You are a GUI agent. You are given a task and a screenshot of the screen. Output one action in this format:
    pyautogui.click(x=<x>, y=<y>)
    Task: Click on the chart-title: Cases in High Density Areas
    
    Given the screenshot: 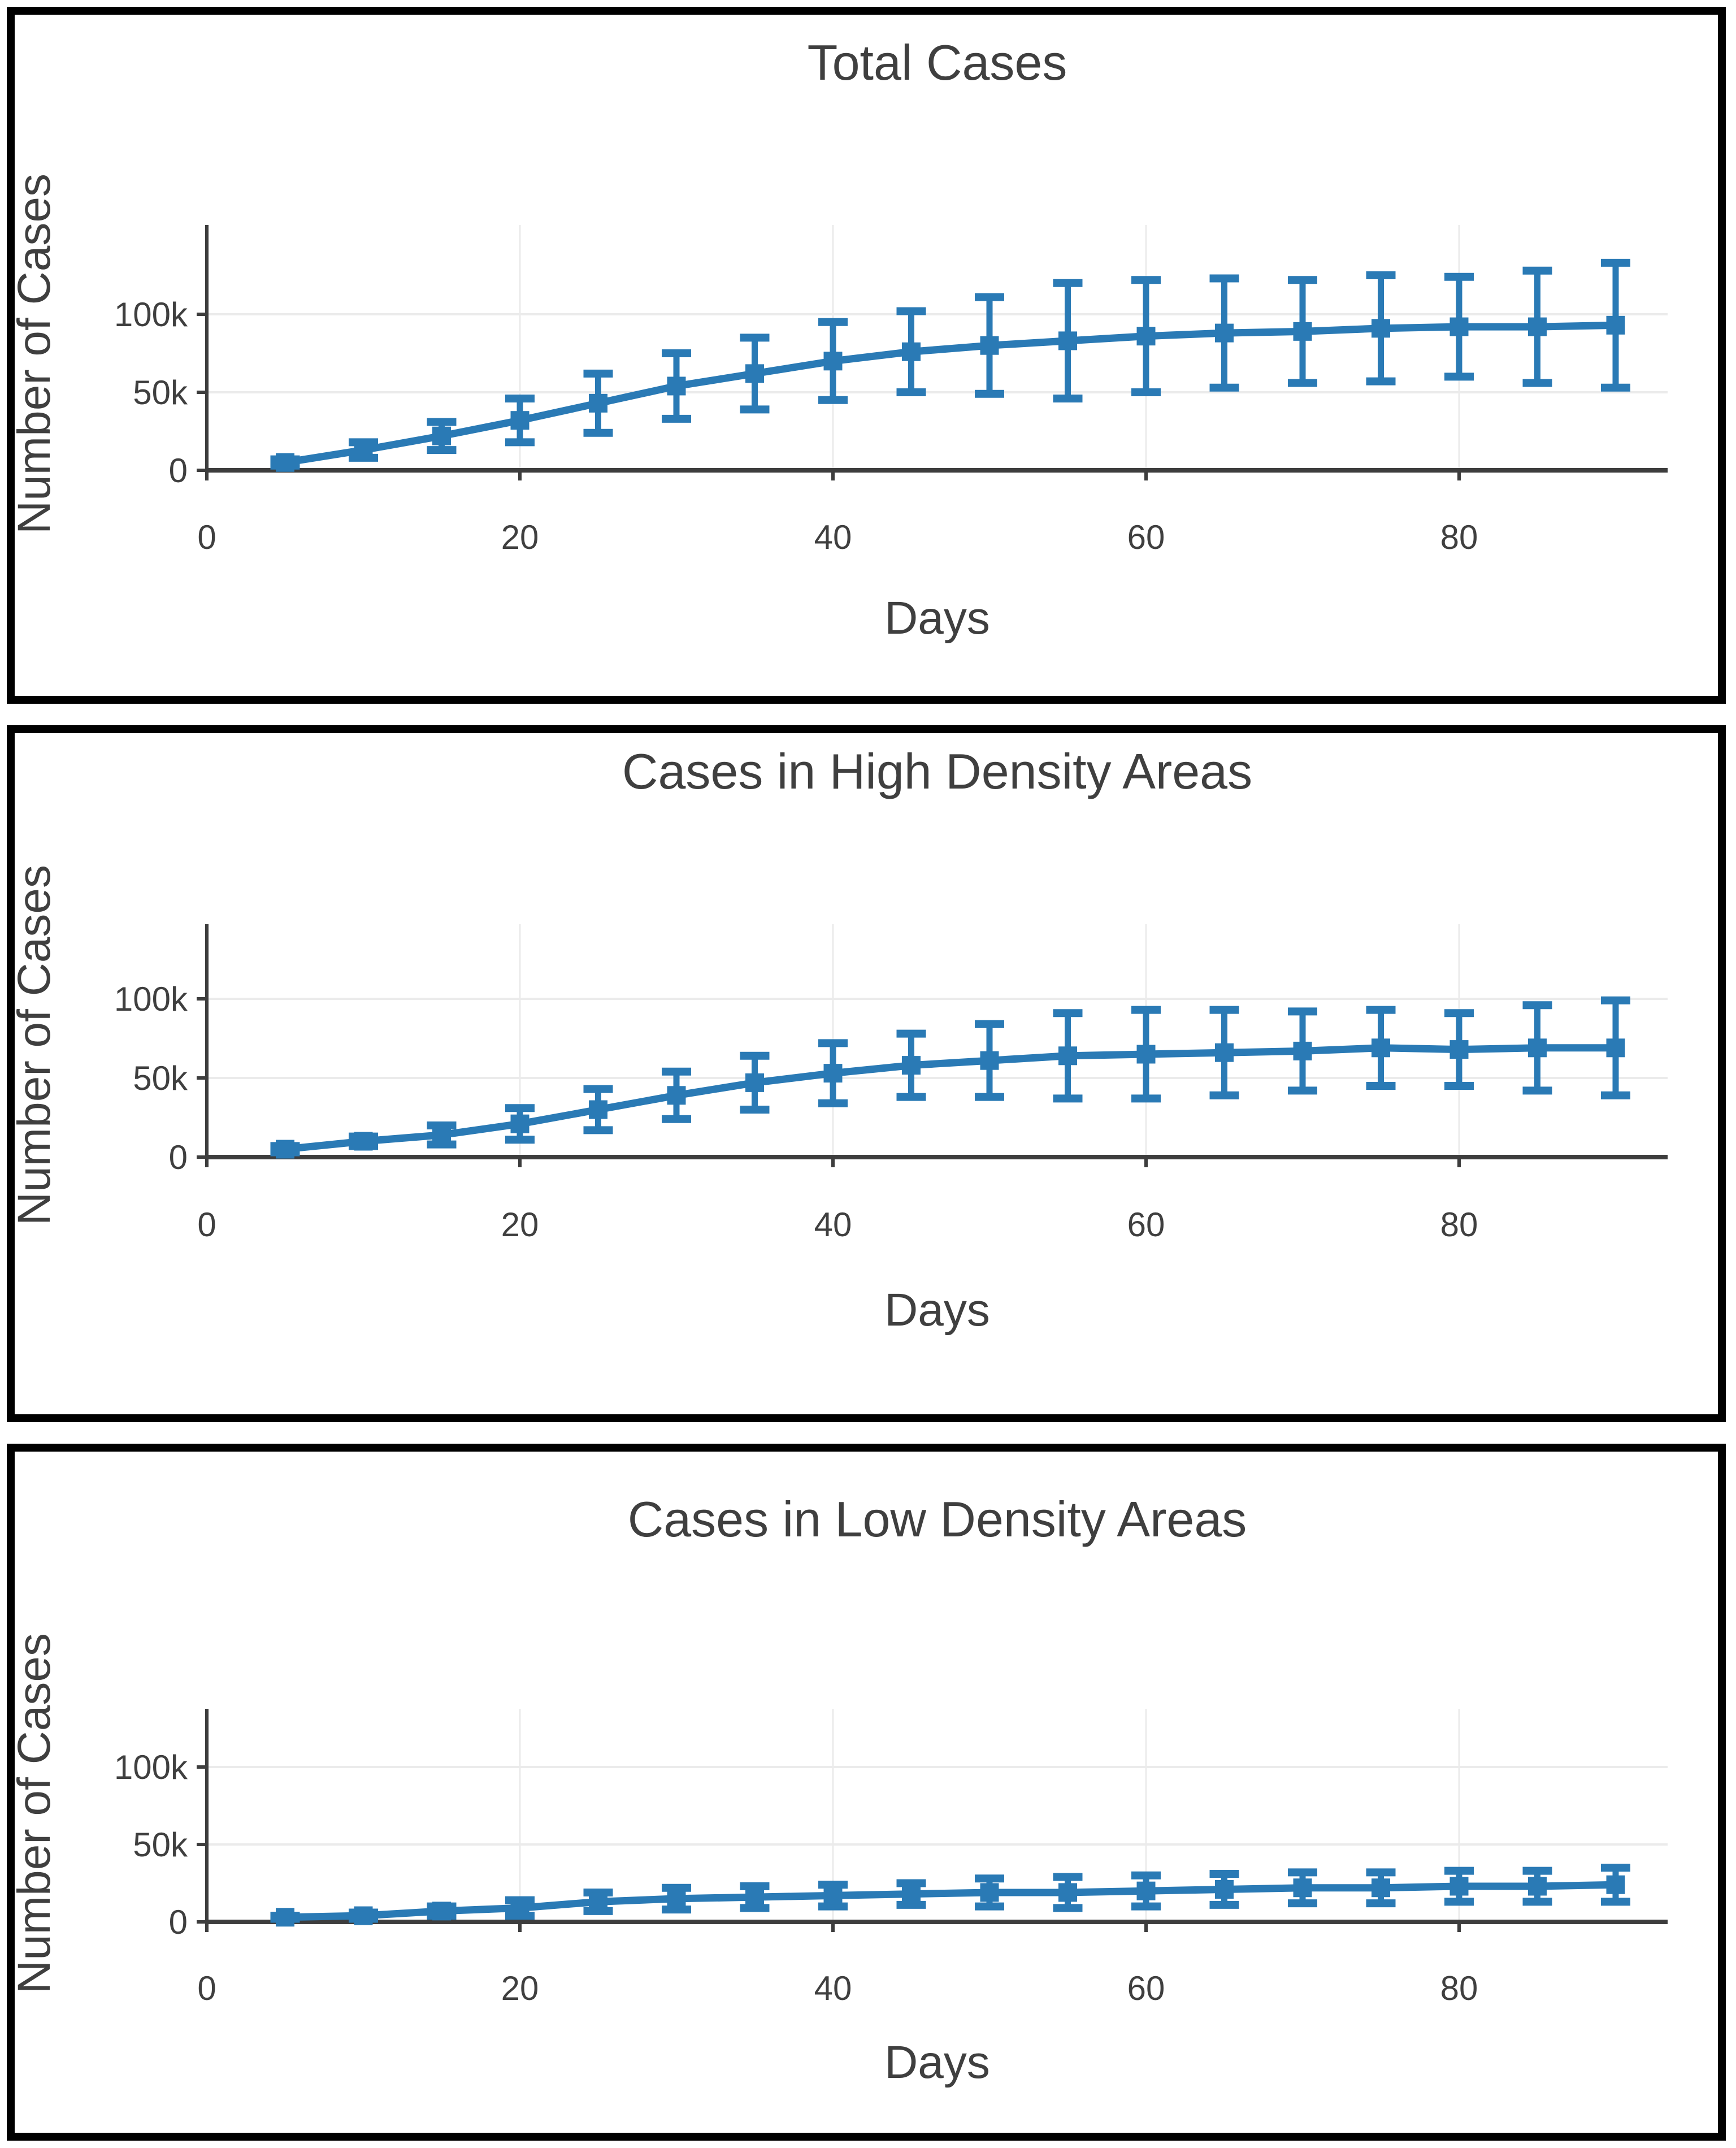 What is the action you would take?
    pyautogui.click(x=937, y=771)
    